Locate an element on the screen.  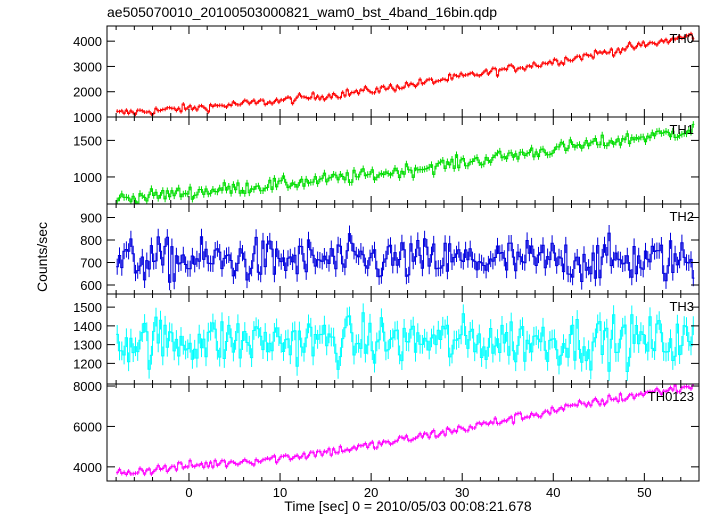
data-line-th0 is located at coordinates (405, 74).